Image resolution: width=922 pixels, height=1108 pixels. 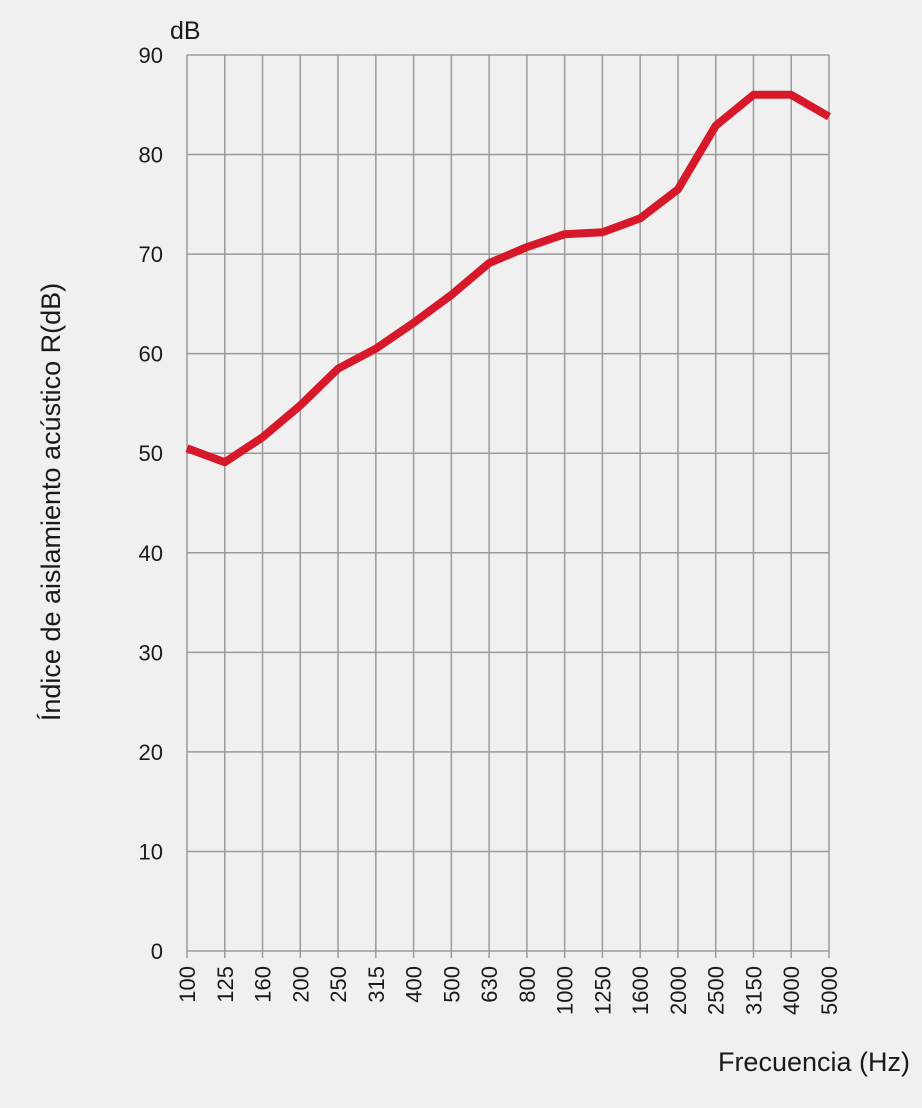 I want to click on x-tick-label: 630, so click(x=489, y=984).